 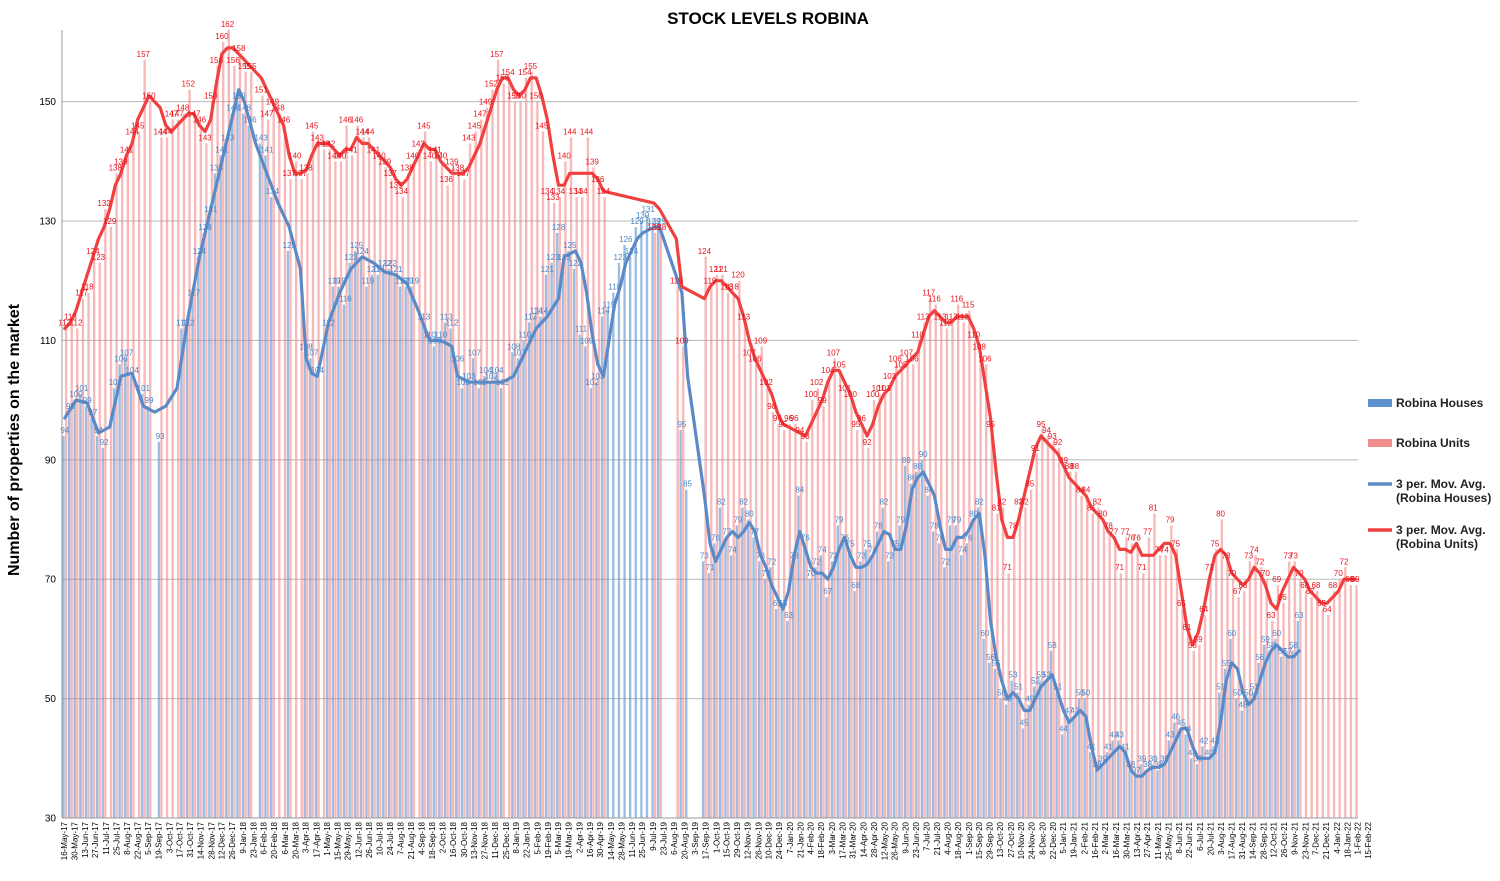 What do you see at coordinates (956, 519) in the screenshot?
I see `data-label: 79` at bounding box center [956, 519].